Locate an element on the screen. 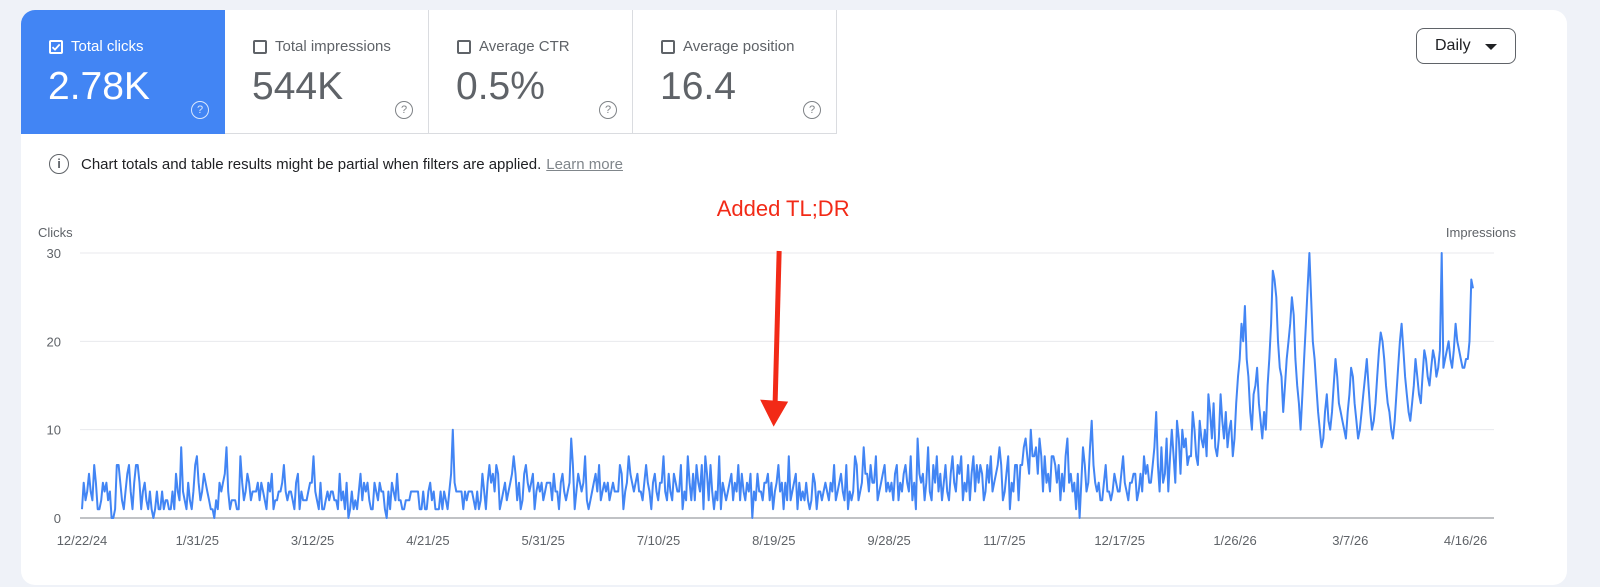  x-tick-label: 12/17/25 is located at coordinates (1119, 540).